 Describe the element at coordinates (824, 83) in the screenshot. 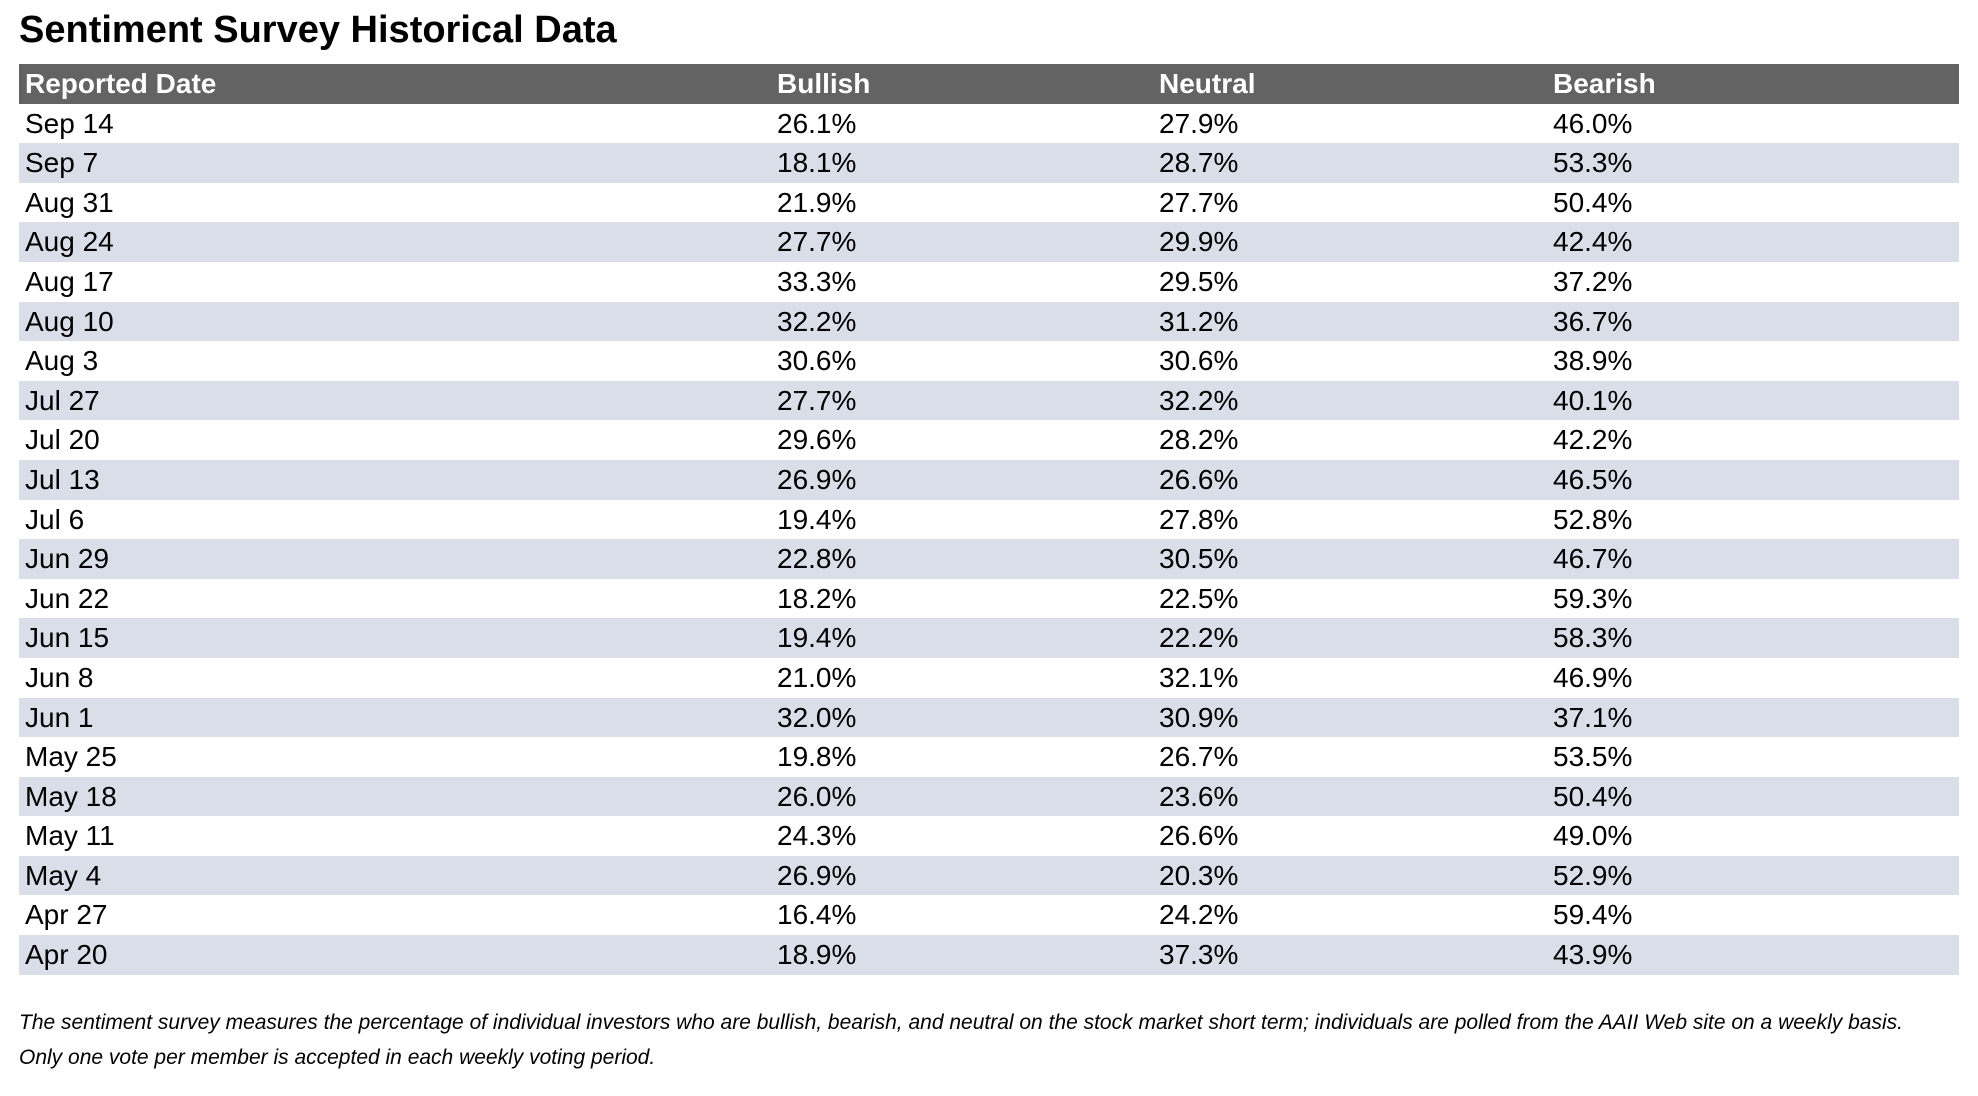

I see `header-bullish: Bullish` at that location.